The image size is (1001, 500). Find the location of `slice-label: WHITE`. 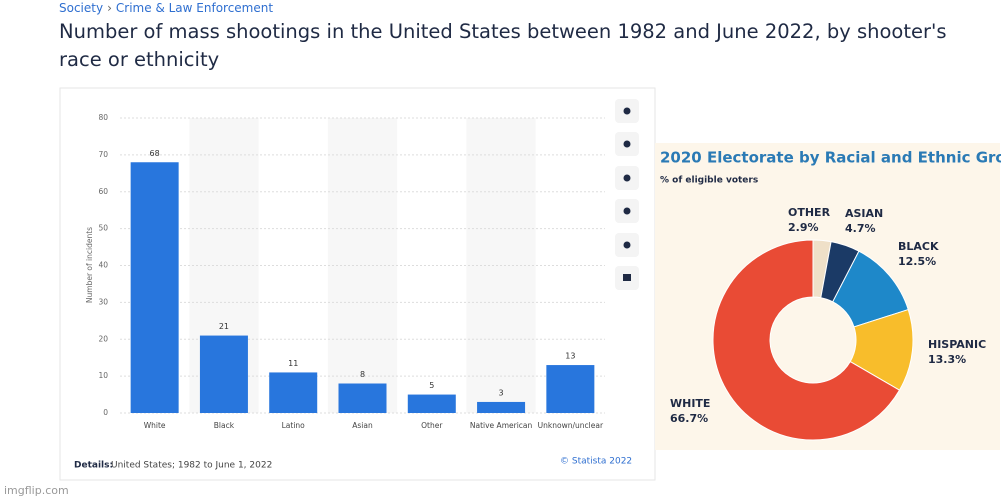

slice-label: WHITE is located at coordinates (690, 403).